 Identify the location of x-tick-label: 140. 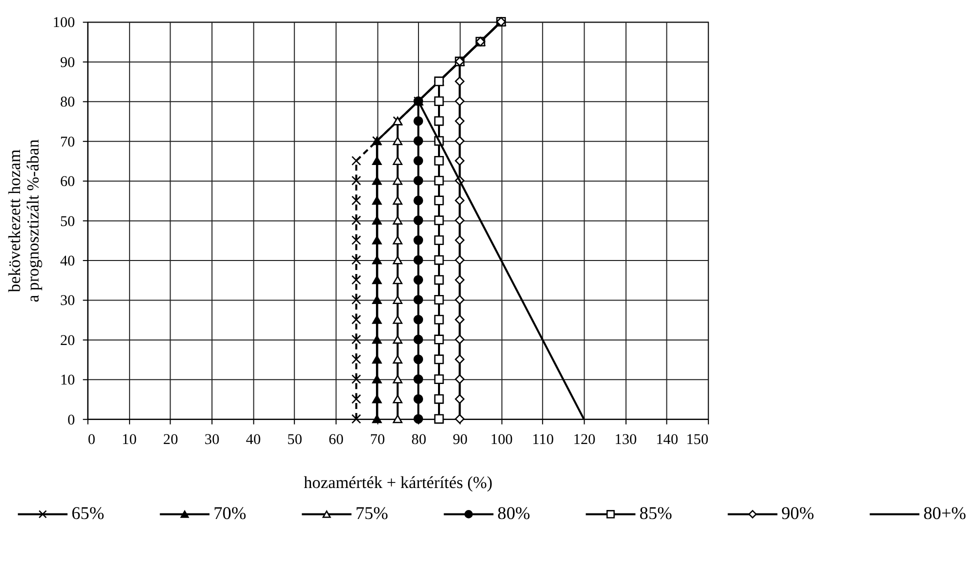
(667, 440).